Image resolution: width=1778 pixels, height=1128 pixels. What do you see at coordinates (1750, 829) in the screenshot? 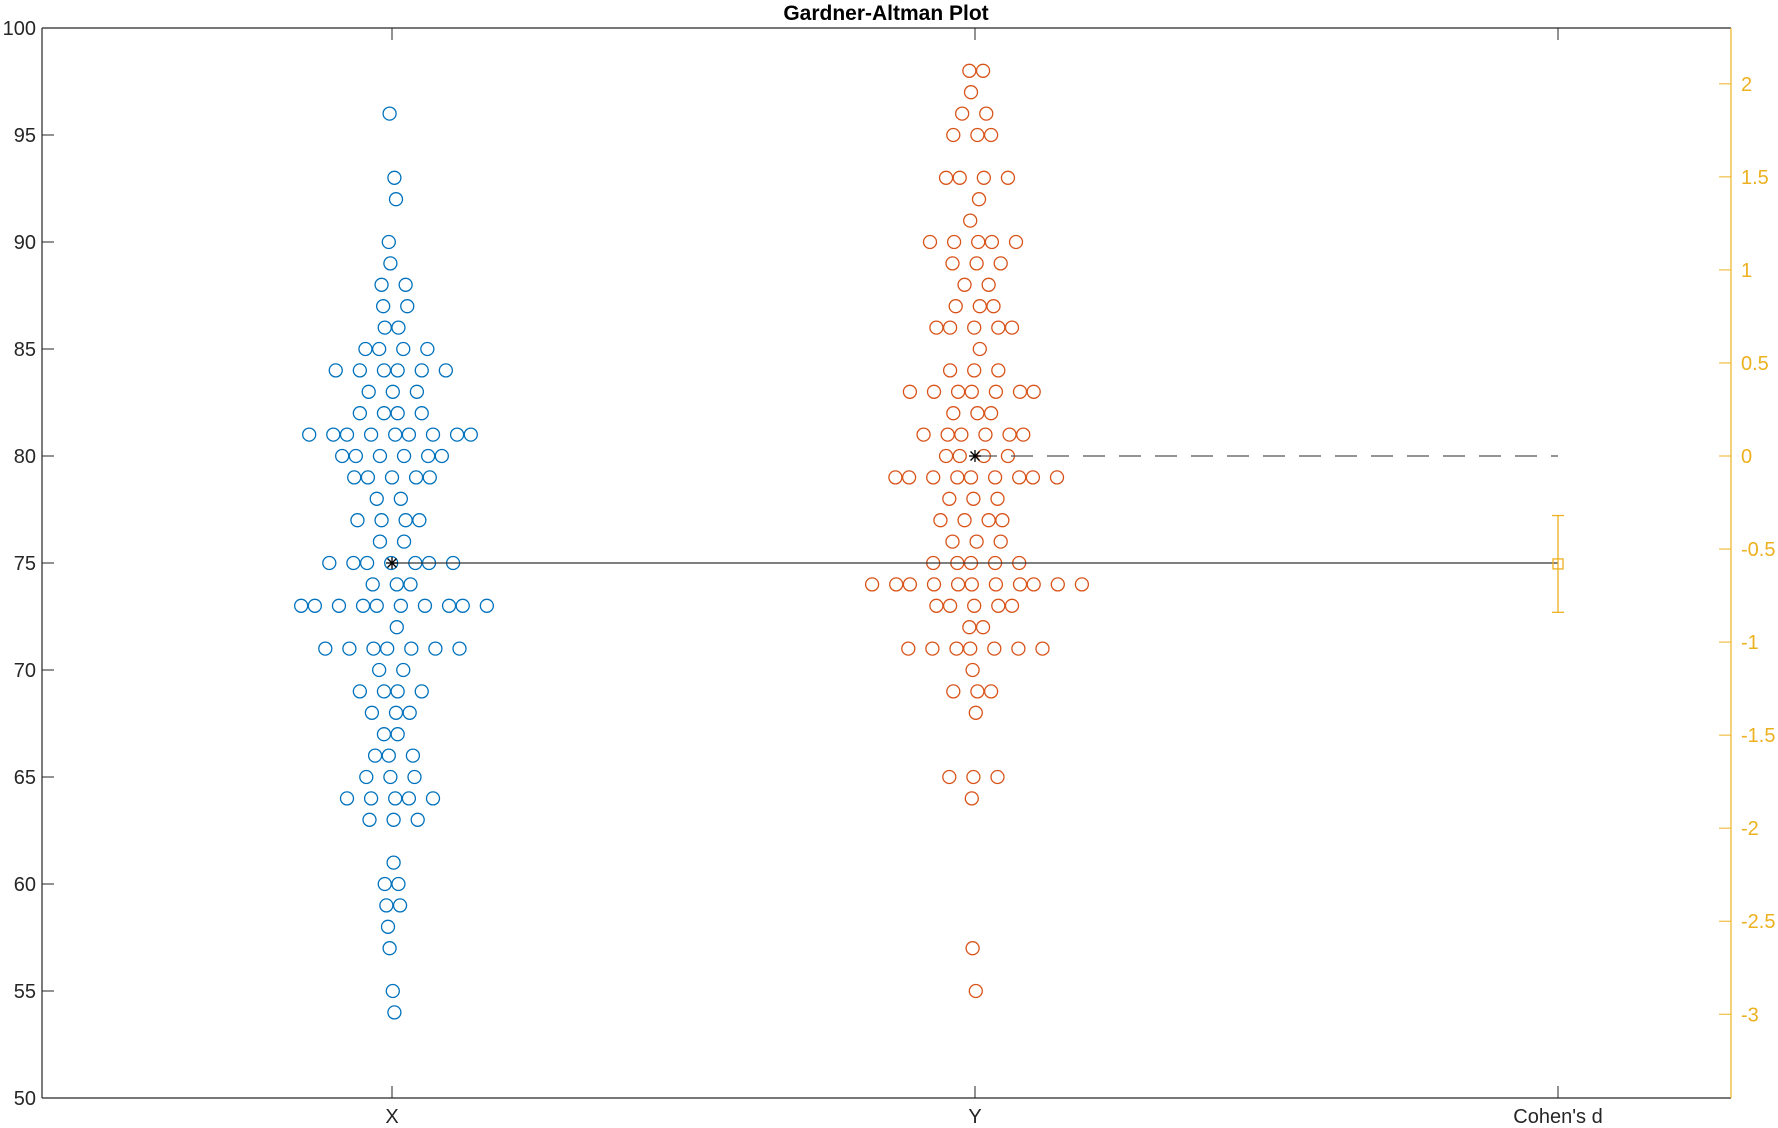
I see `right-tick-label: -2` at bounding box center [1750, 829].